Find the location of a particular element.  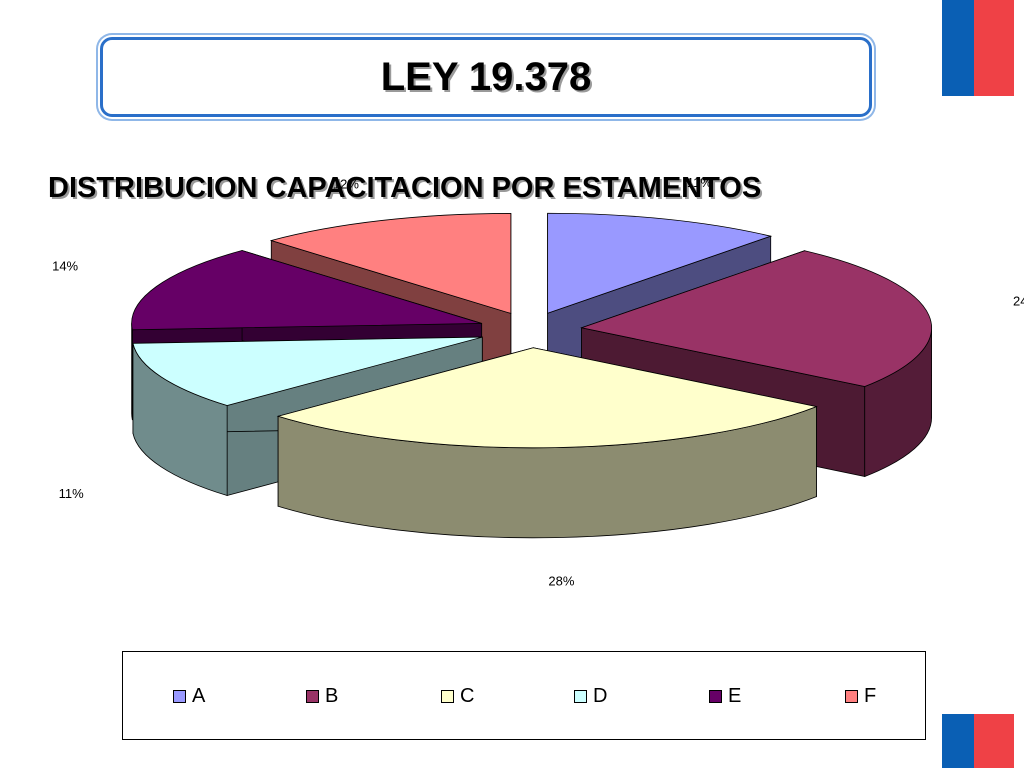

data-label-A: 11% is located at coordinates (699, 182).